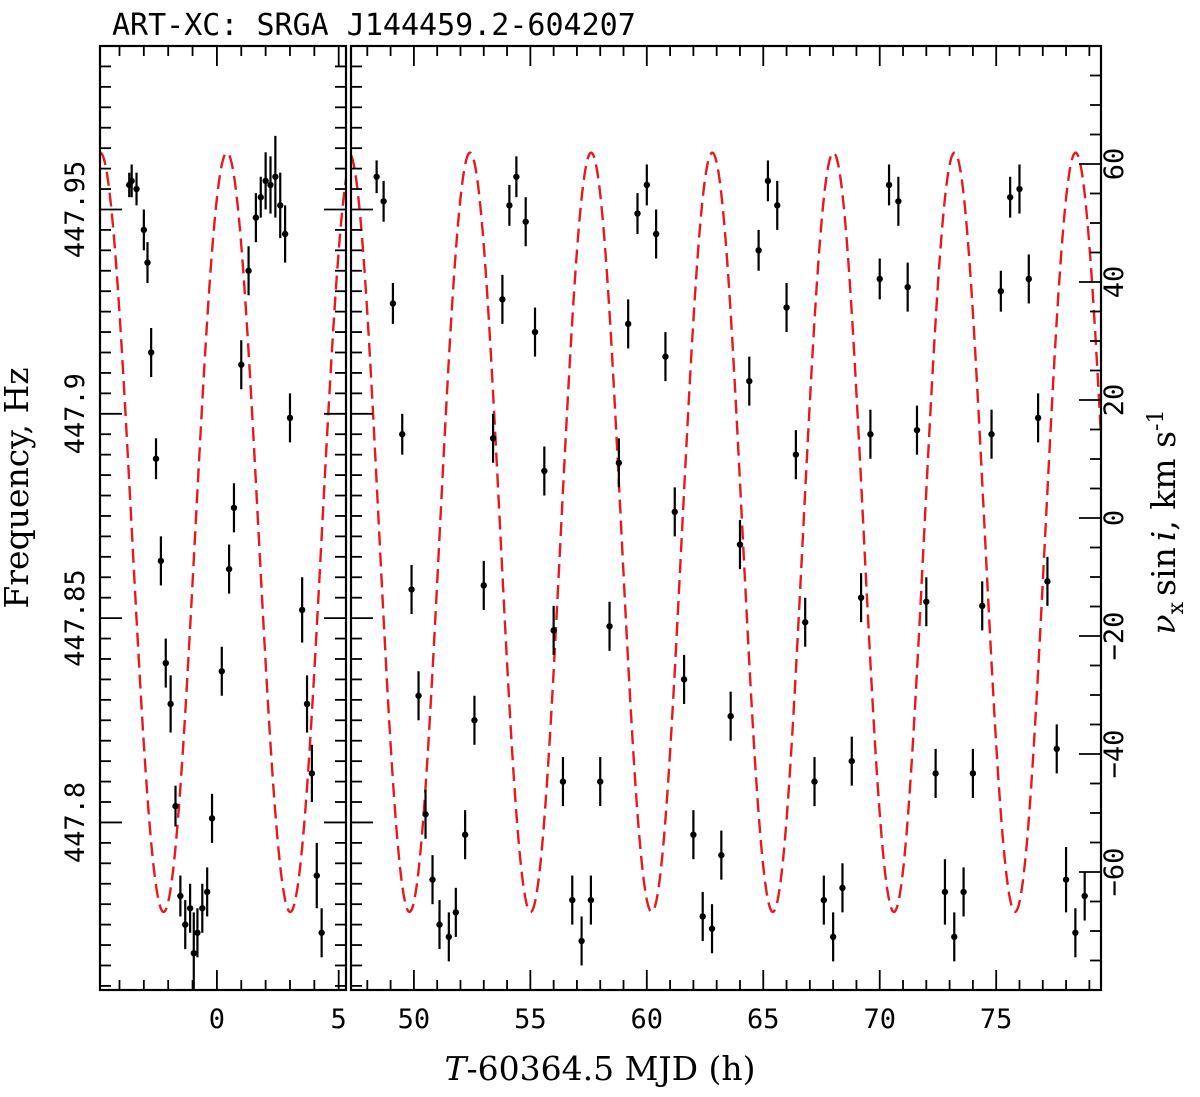 This screenshot has height=1097, width=1200. What do you see at coordinates (75, 210) in the screenshot?
I see `y-tick-label-left: 447.95` at bounding box center [75, 210].